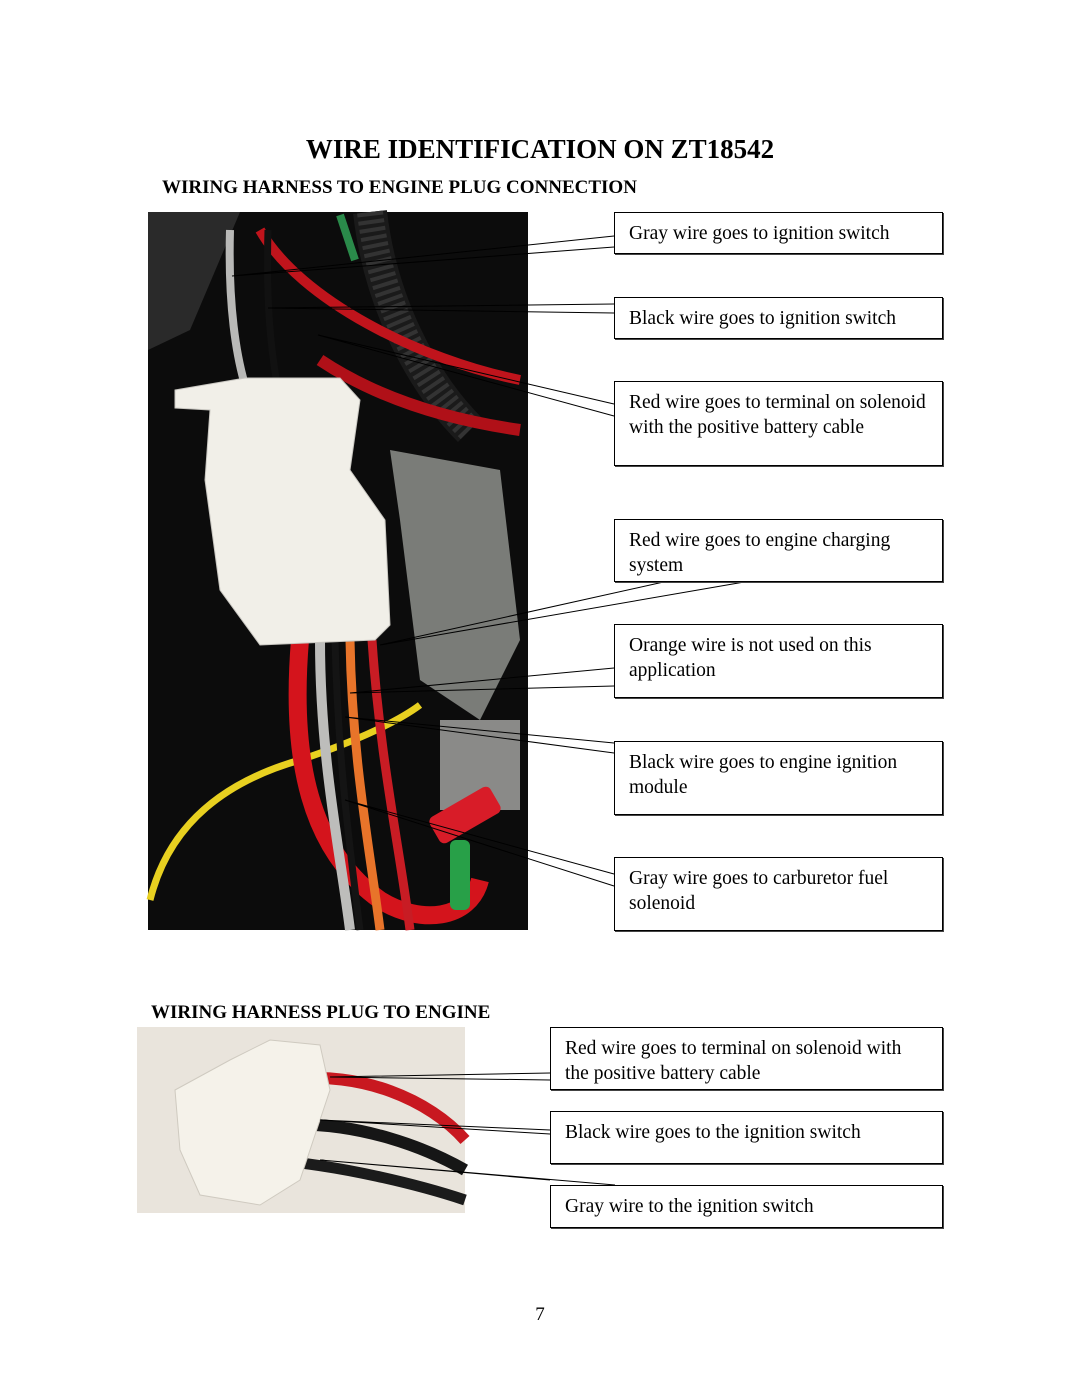 The height and width of the screenshot is (1397, 1080). Describe the element at coordinates (746, 1206) in the screenshot. I see `callout: Gray wire to the ignition switch` at that location.